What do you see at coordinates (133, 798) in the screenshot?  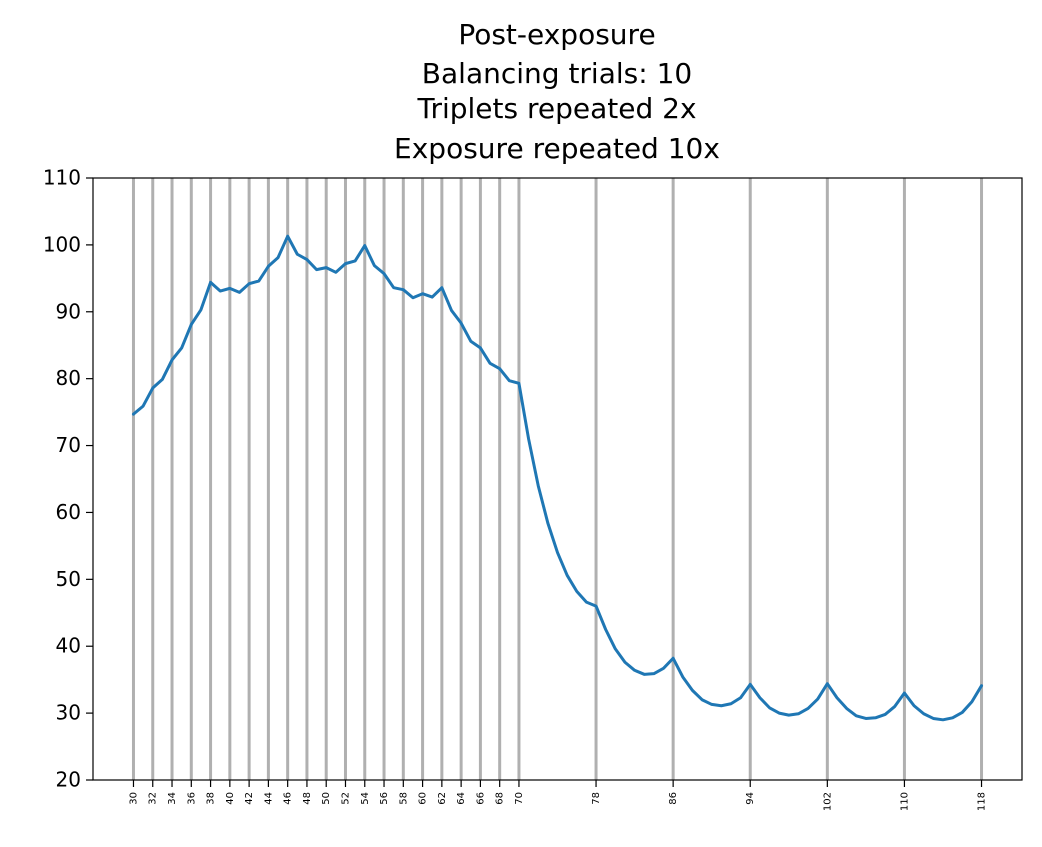 I see `x-tick-label: 30` at bounding box center [133, 798].